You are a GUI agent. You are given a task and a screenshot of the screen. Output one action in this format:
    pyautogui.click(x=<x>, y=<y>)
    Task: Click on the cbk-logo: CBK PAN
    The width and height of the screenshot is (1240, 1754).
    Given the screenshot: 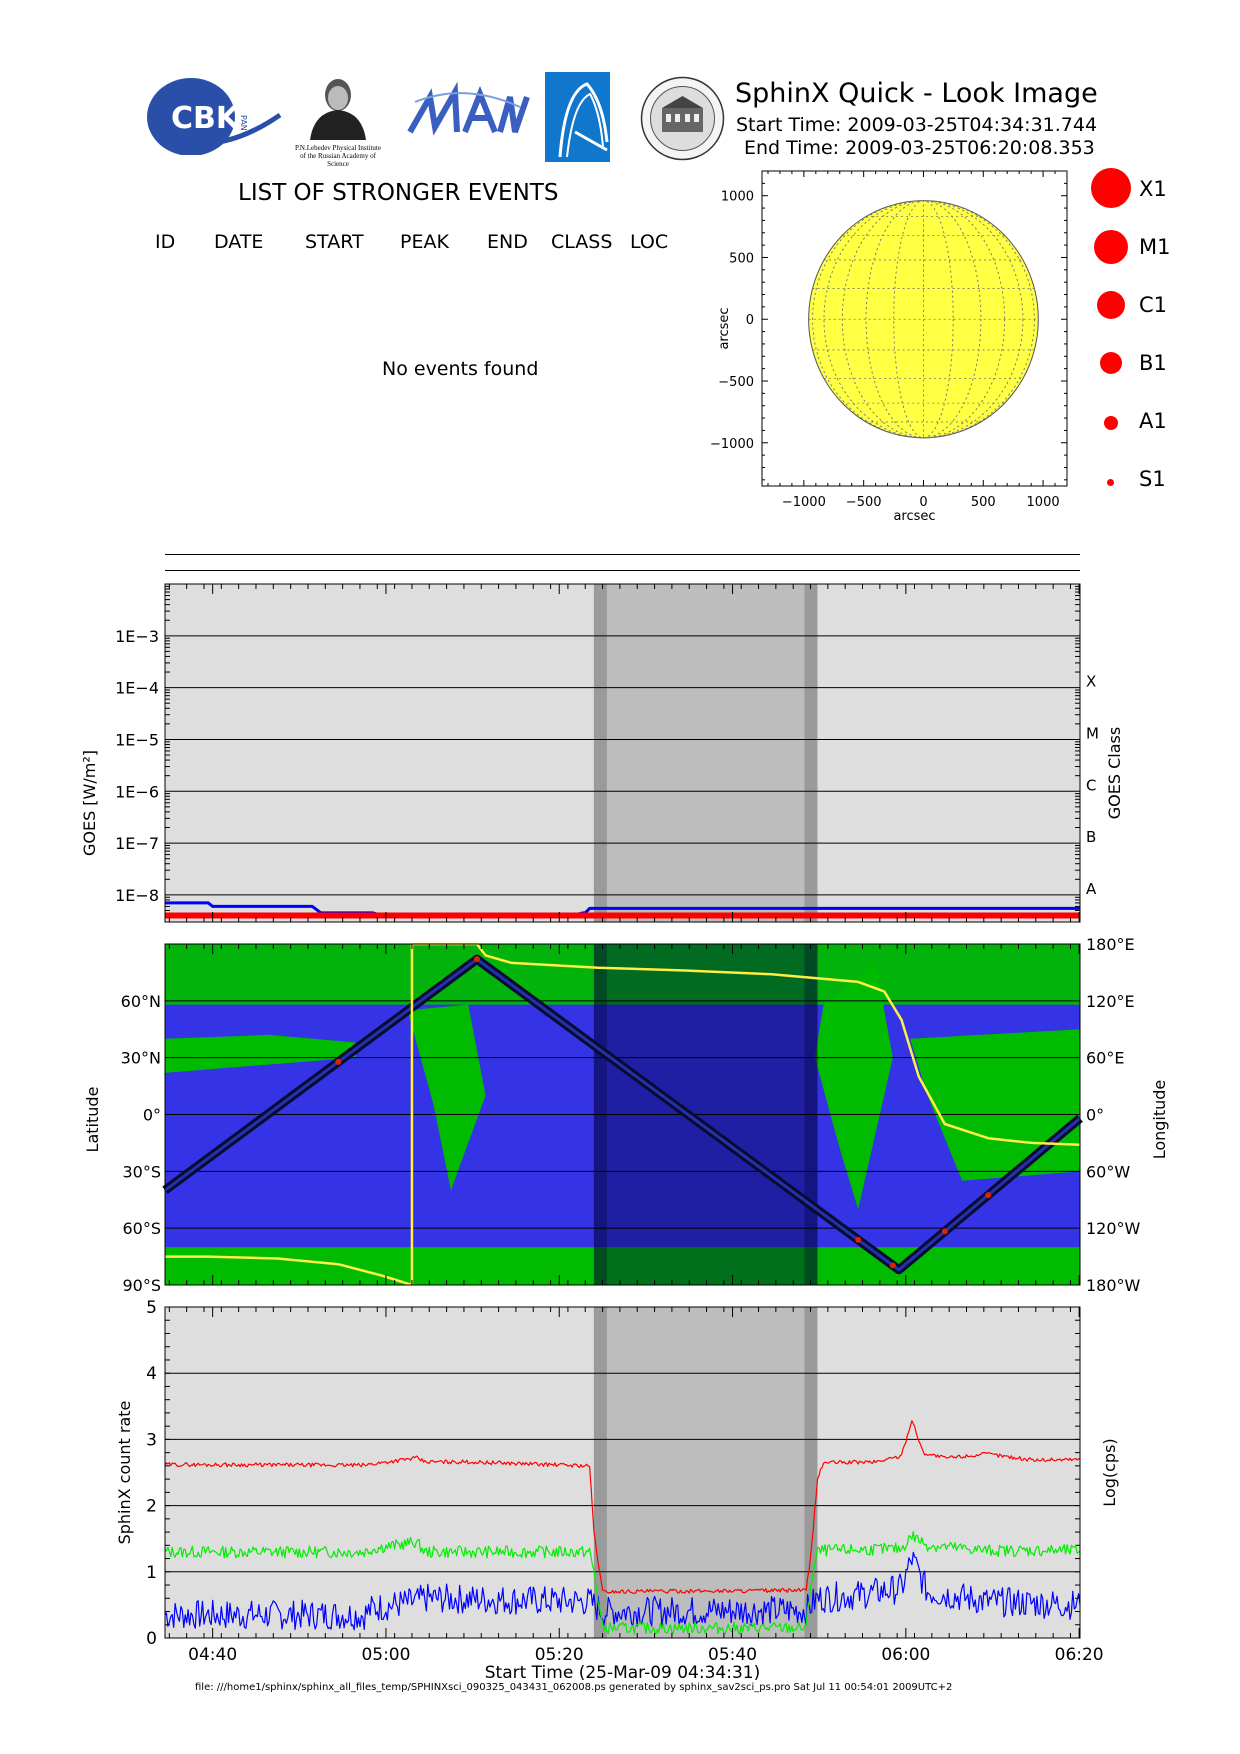 What is the action you would take?
    pyautogui.click(x=215, y=115)
    